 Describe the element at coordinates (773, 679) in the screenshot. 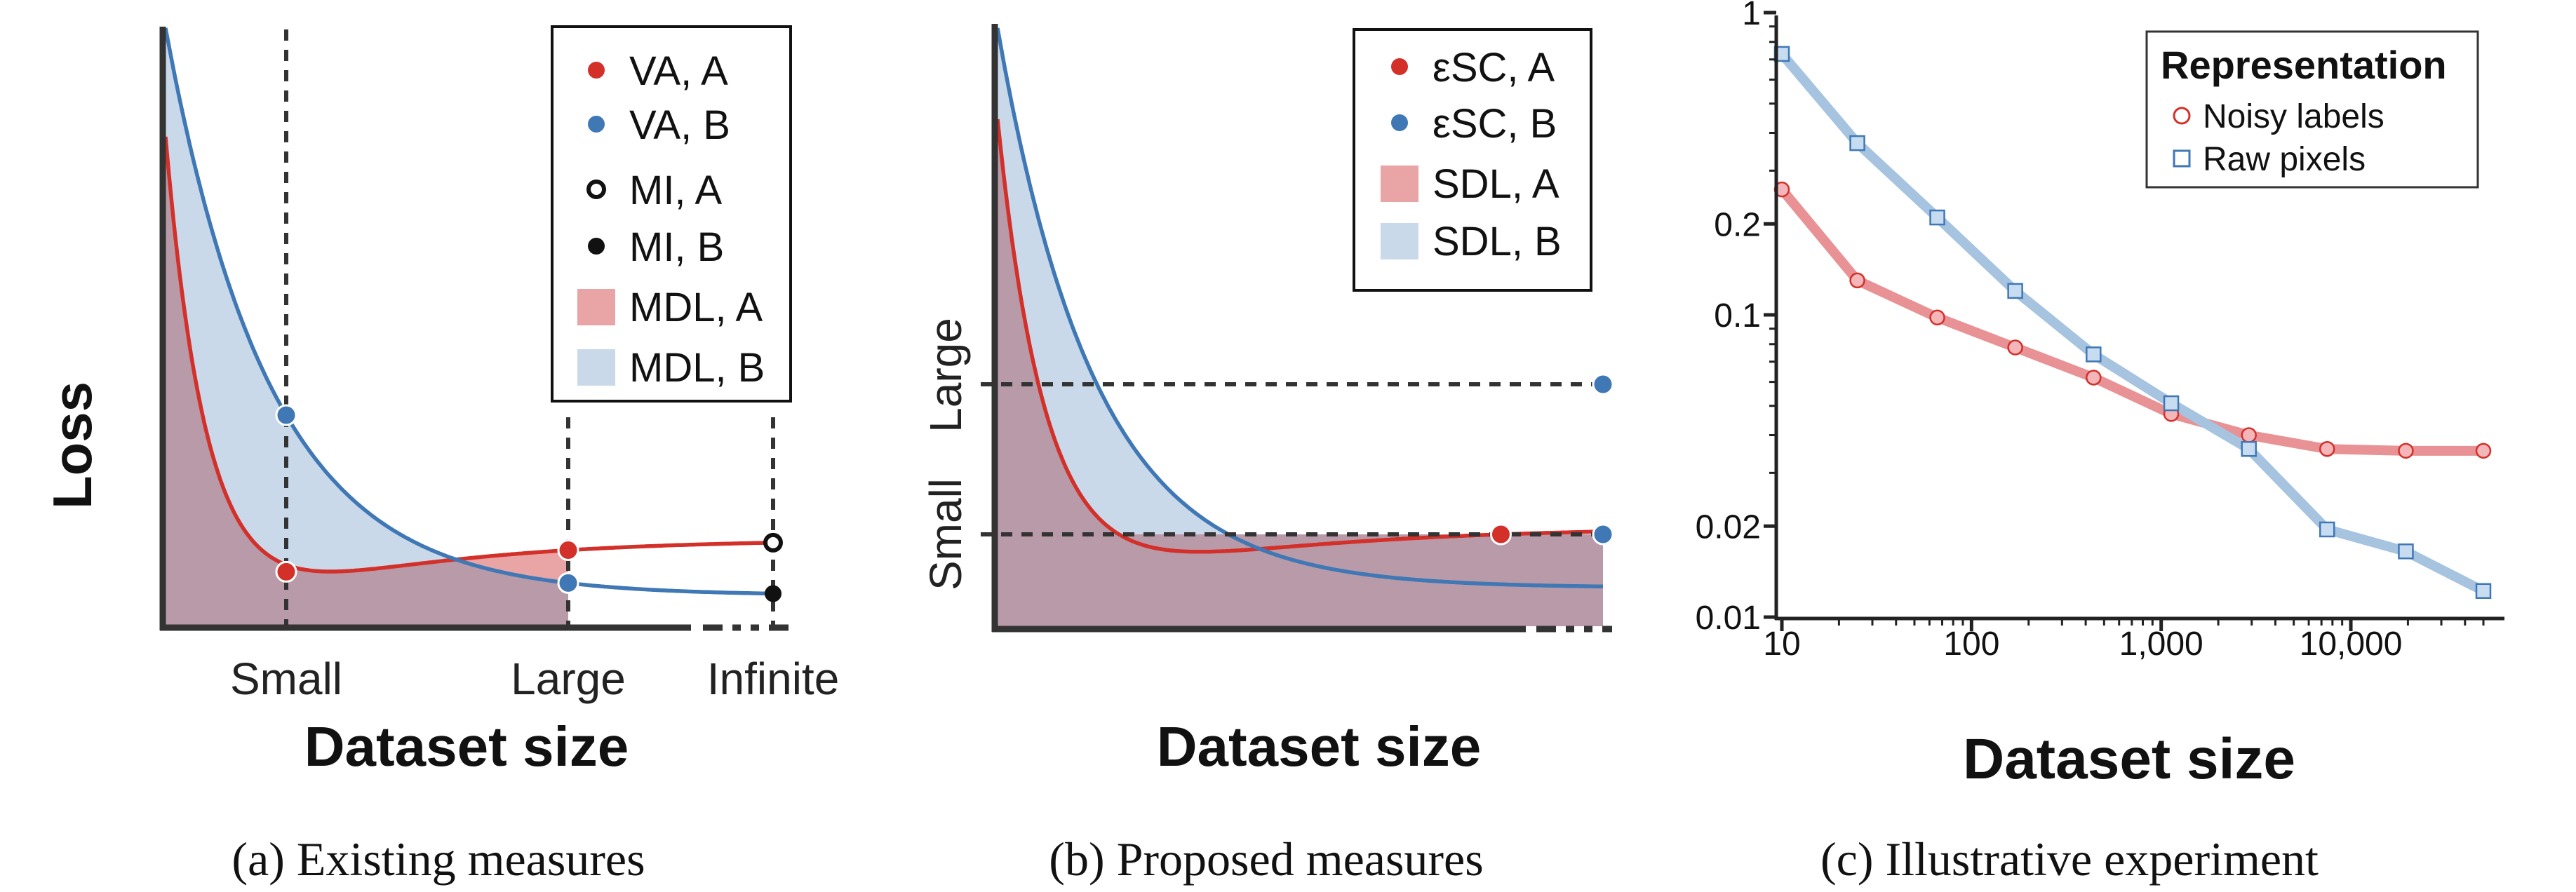

I see `x-tick-infinite: Infinite` at that location.